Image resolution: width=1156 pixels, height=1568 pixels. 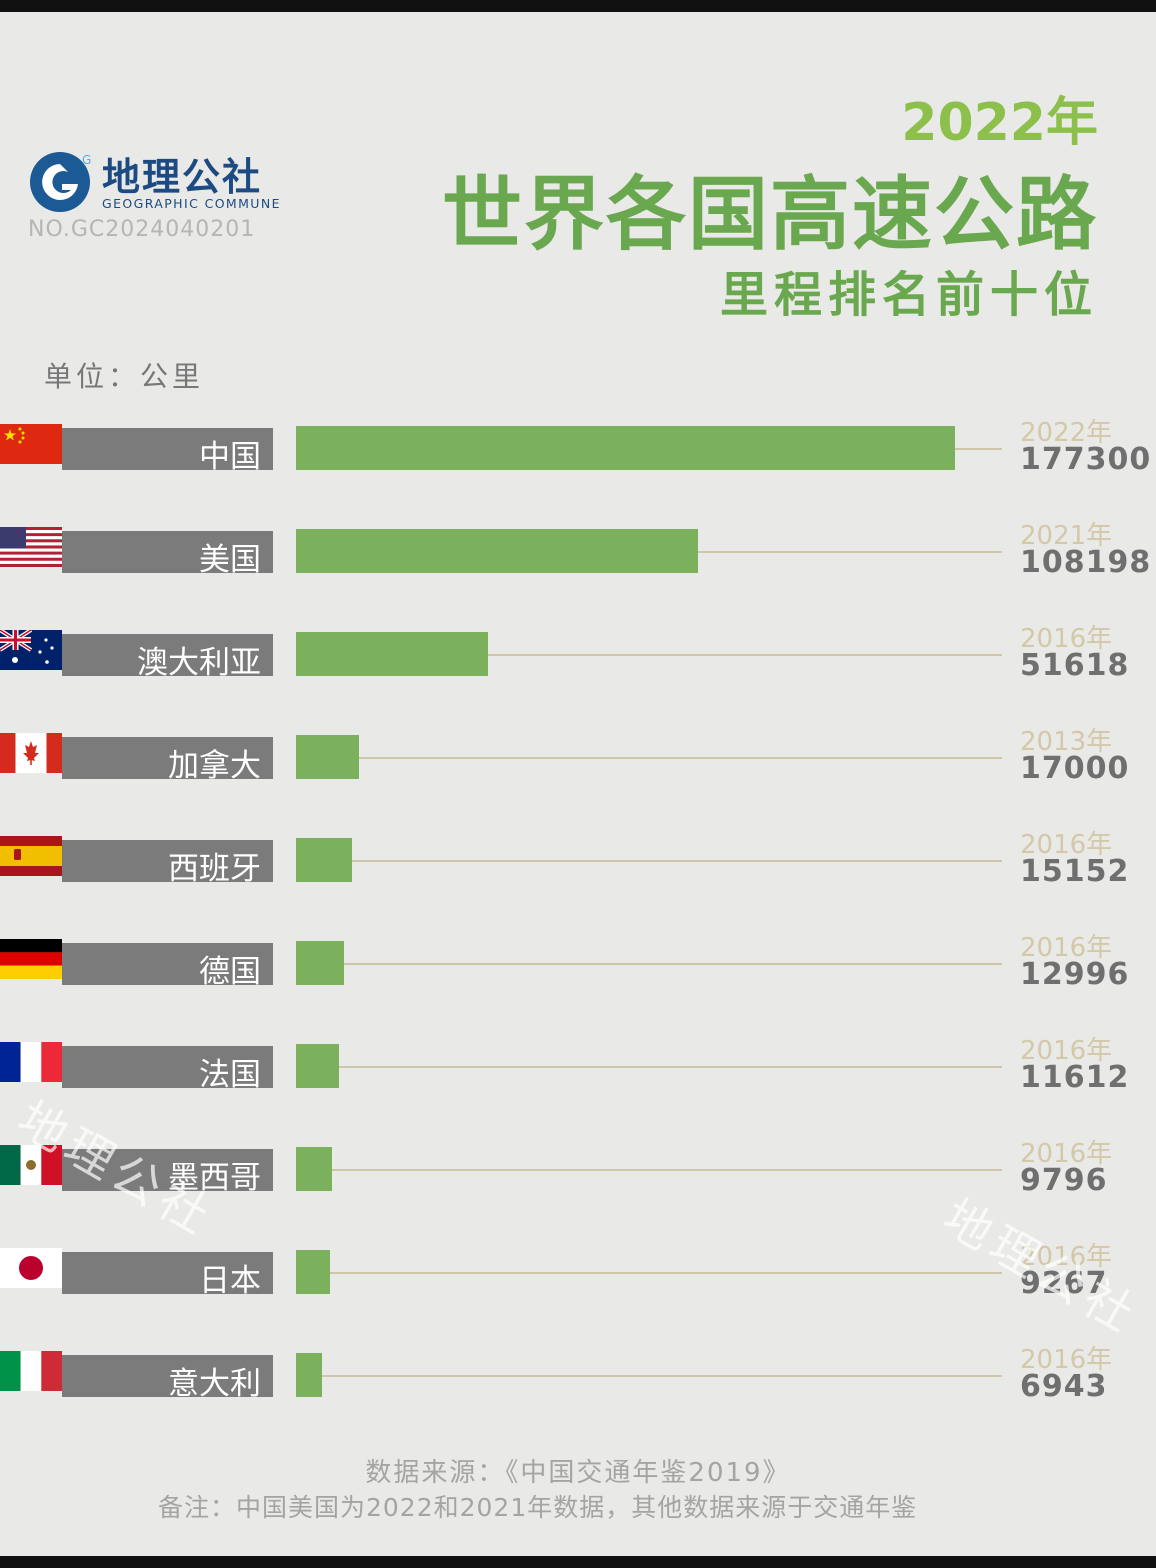 I want to click on brand-name-english: GEOGRAPHIC COMMUNE, so click(x=191, y=203).